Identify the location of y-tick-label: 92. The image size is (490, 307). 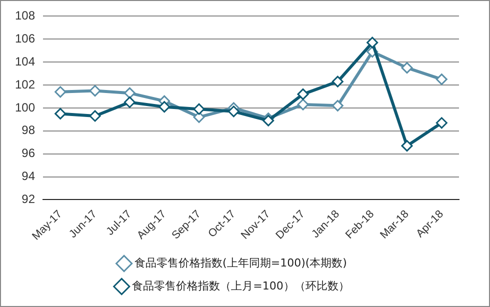
(29, 199).